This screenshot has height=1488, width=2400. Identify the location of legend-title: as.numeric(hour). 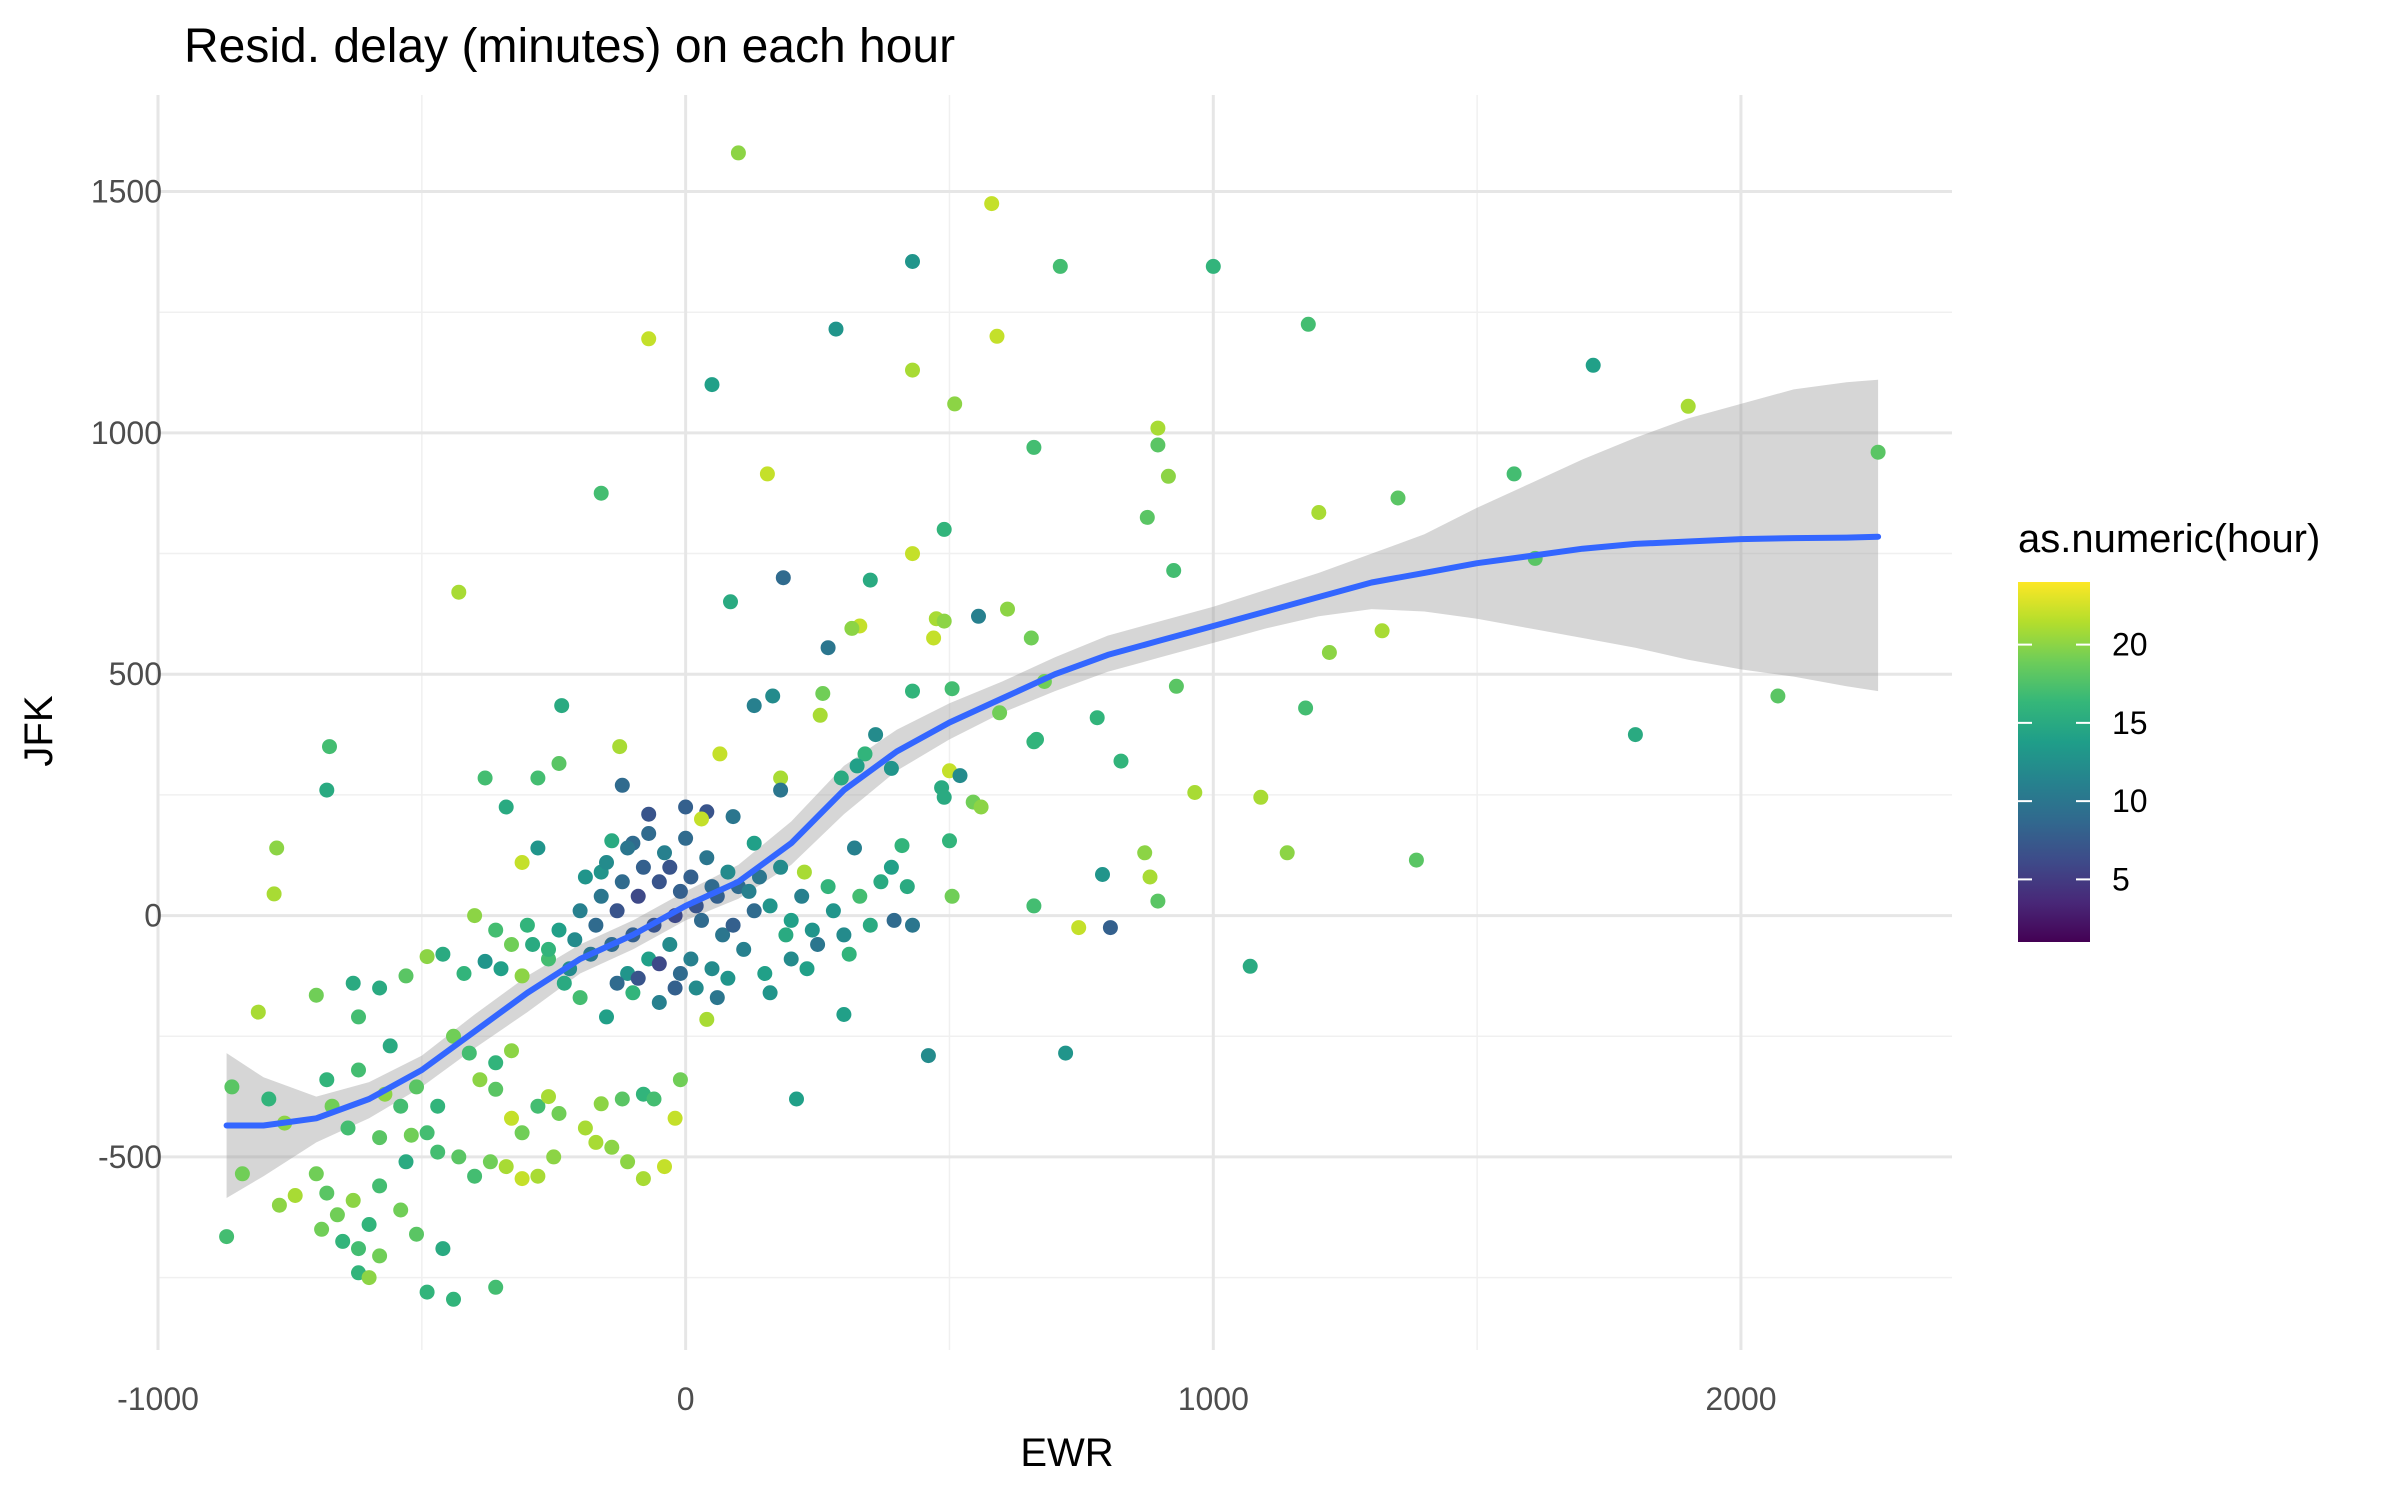
(2169, 539).